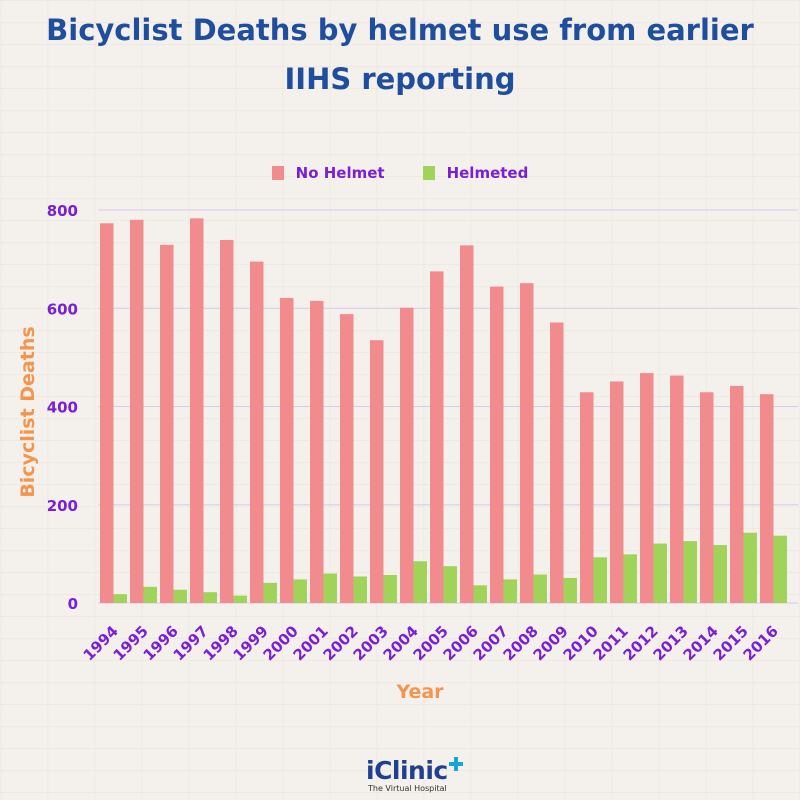 This screenshot has height=800, width=800. What do you see at coordinates (407, 770) in the screenshot?
I see `brand-name: iClinic` at bounding box center [407, 770].